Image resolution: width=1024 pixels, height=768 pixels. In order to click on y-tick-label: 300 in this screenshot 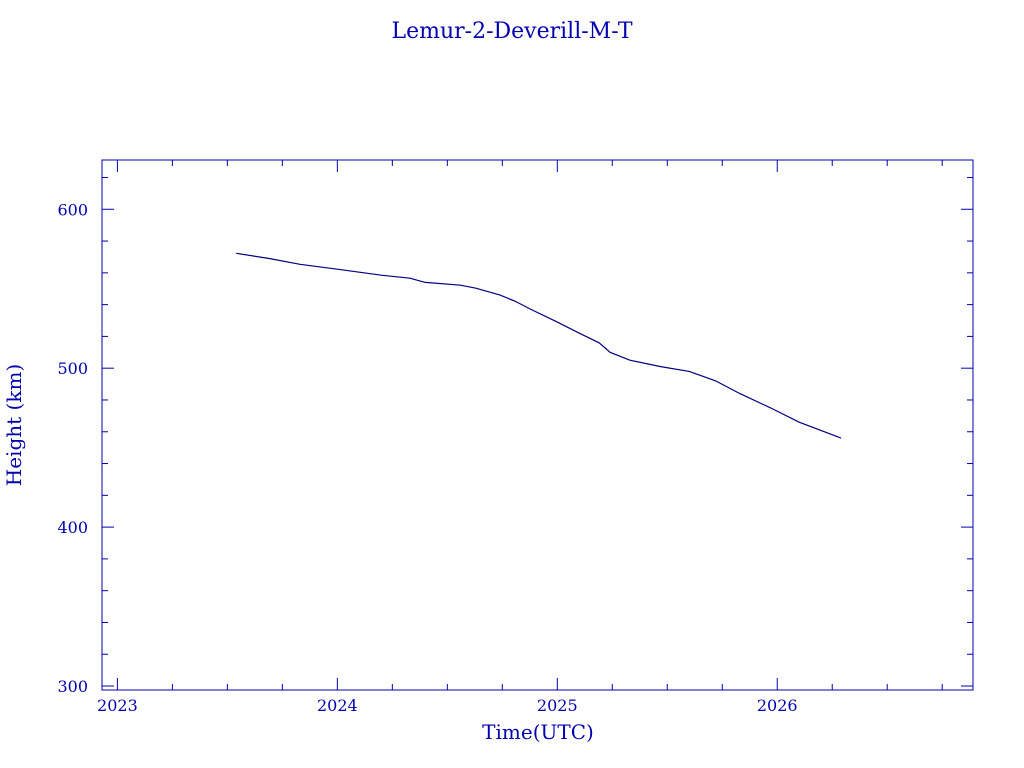, I will do `click(72, 686)`.